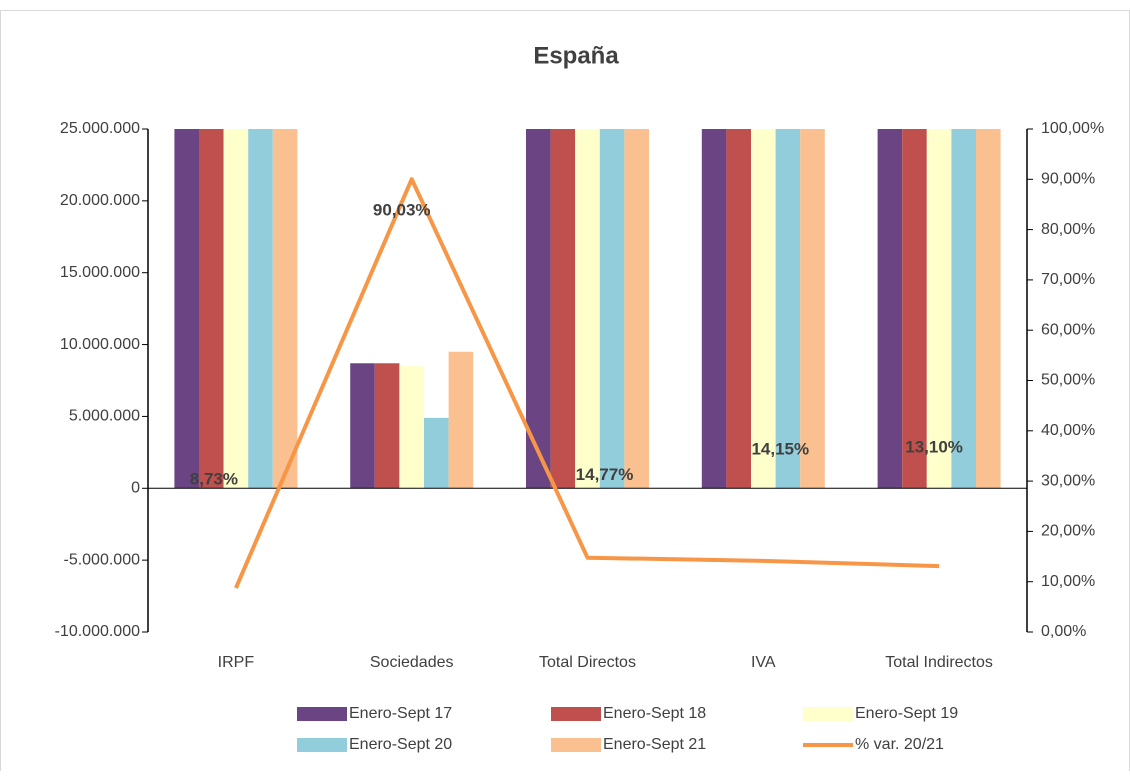 The image size is (1130, 776). Describe the element at coordinates (100, 344) in the screenshot. I see `y-tick-label: 10.000.000` at that location.